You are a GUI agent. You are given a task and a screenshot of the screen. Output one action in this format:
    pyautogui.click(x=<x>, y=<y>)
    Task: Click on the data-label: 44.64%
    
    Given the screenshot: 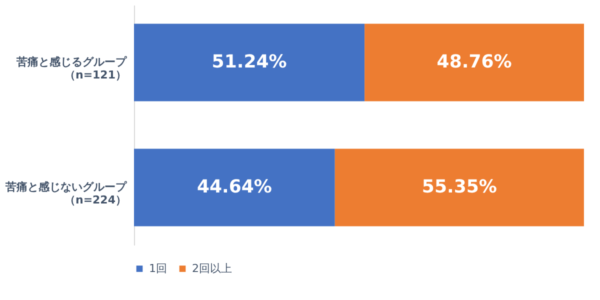 What is the action you would take?
    pyautogui.click(x=234, y=187)
    